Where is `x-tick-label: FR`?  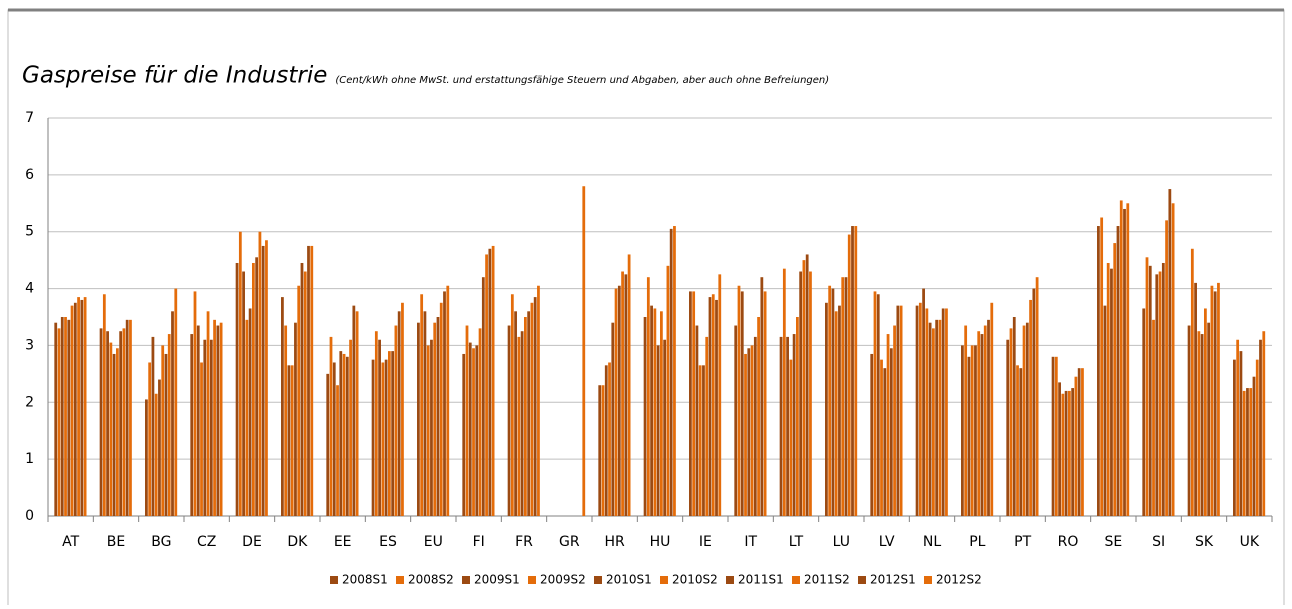
x-tick-label: FR is located at coordinates (524, 542).